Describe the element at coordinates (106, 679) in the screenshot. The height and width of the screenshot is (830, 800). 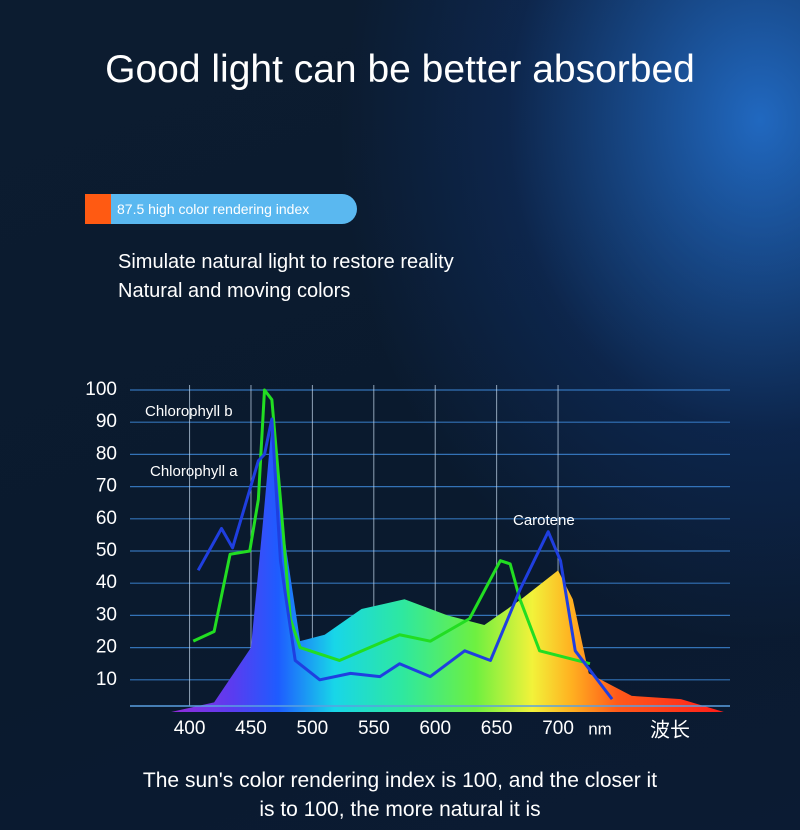
I see `y-tick-label: 10` at that location.